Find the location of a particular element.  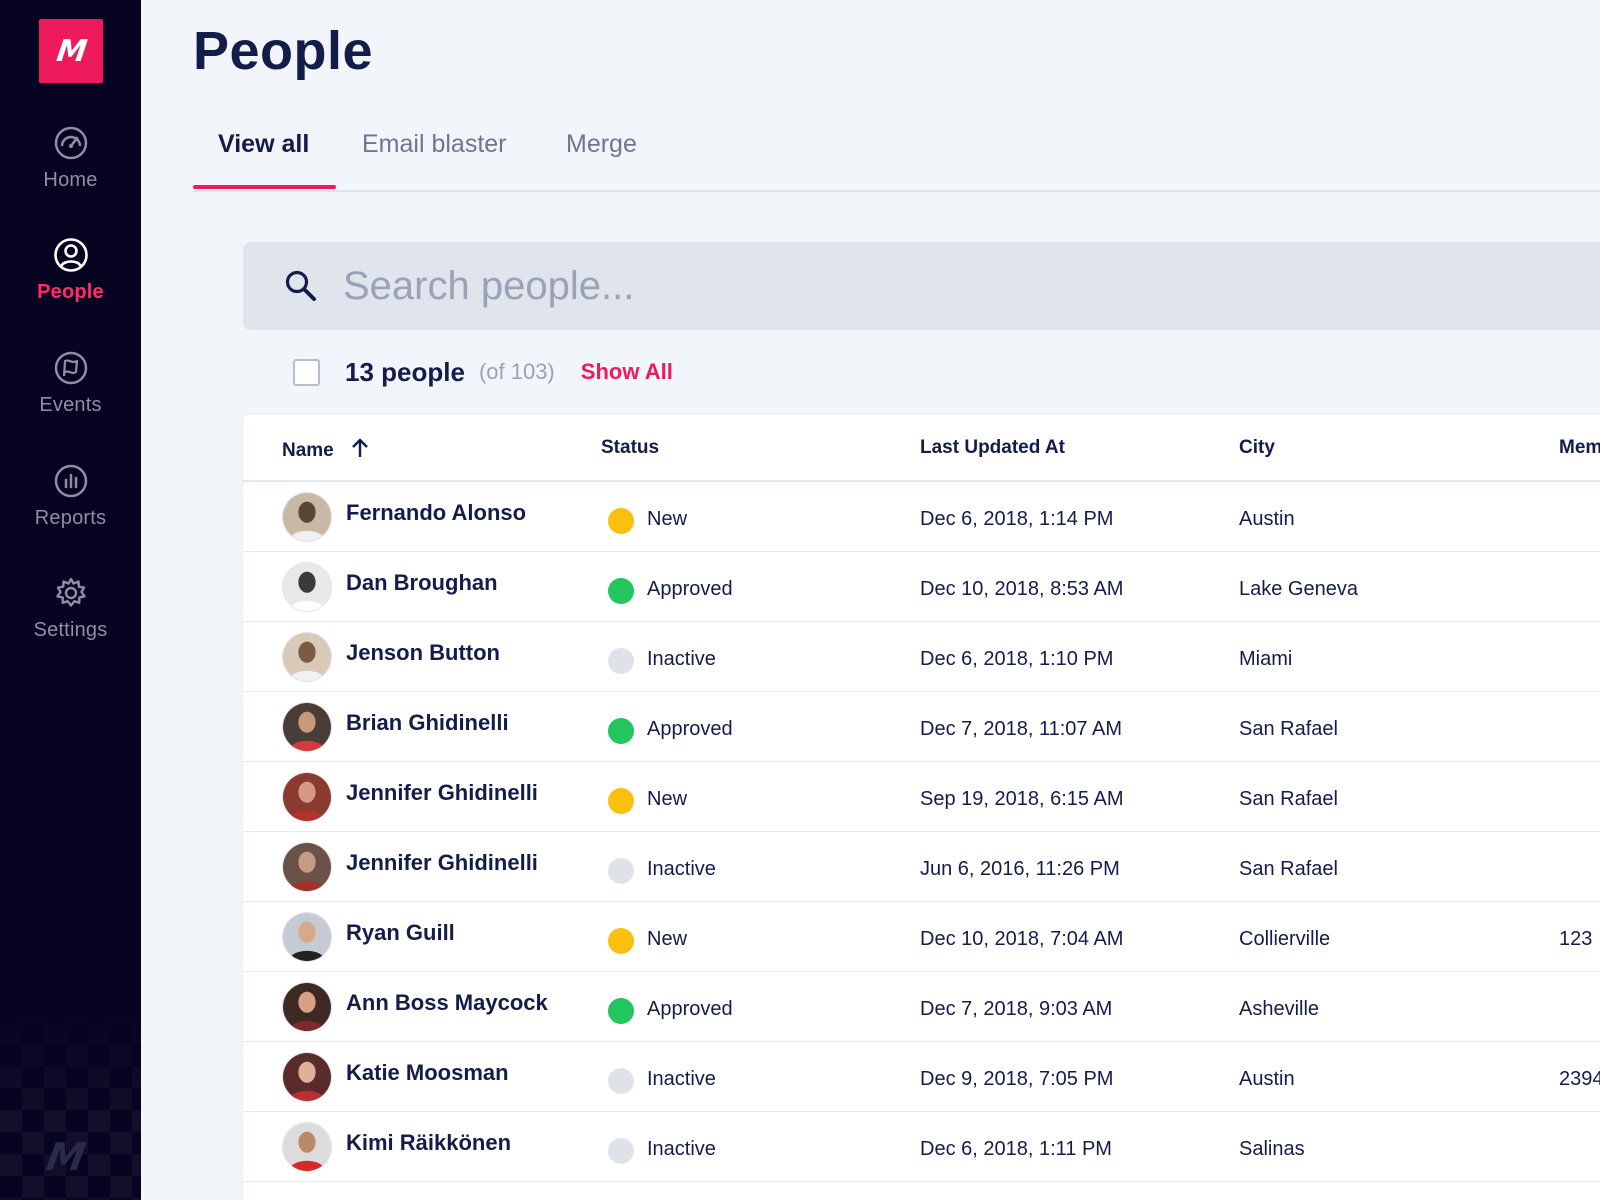

checkered-flag-pattern is located at coordinates (70, 1100).